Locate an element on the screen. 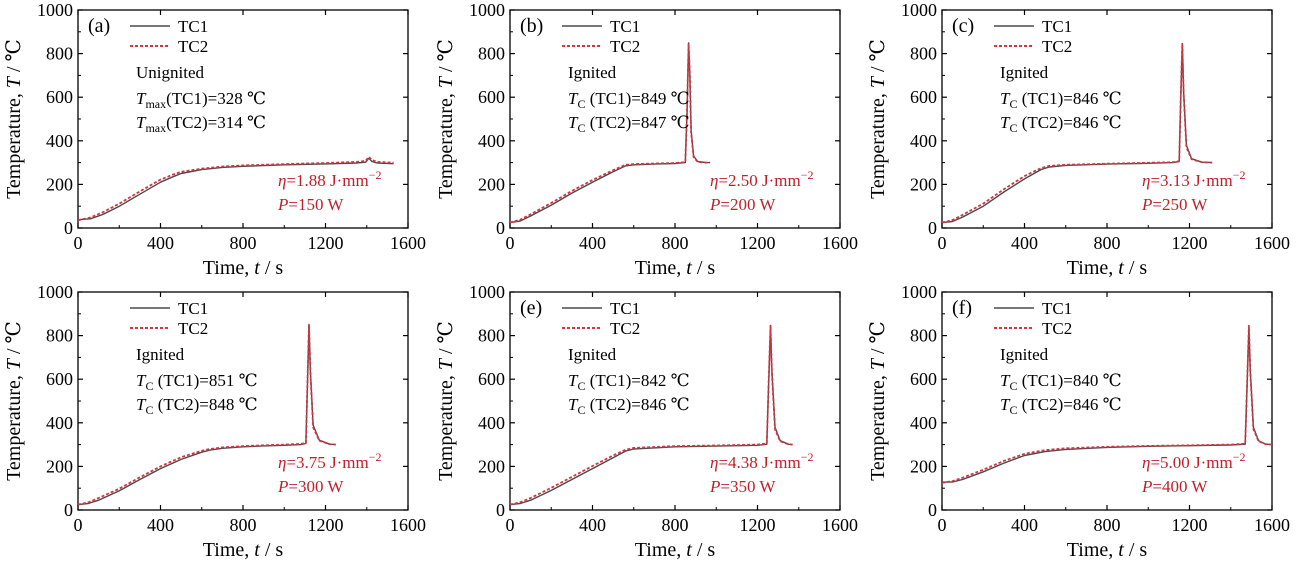 The height and width of the screenshot is (570, 1299). power-annotation: P=350 W is located at coordinates (742, 486).